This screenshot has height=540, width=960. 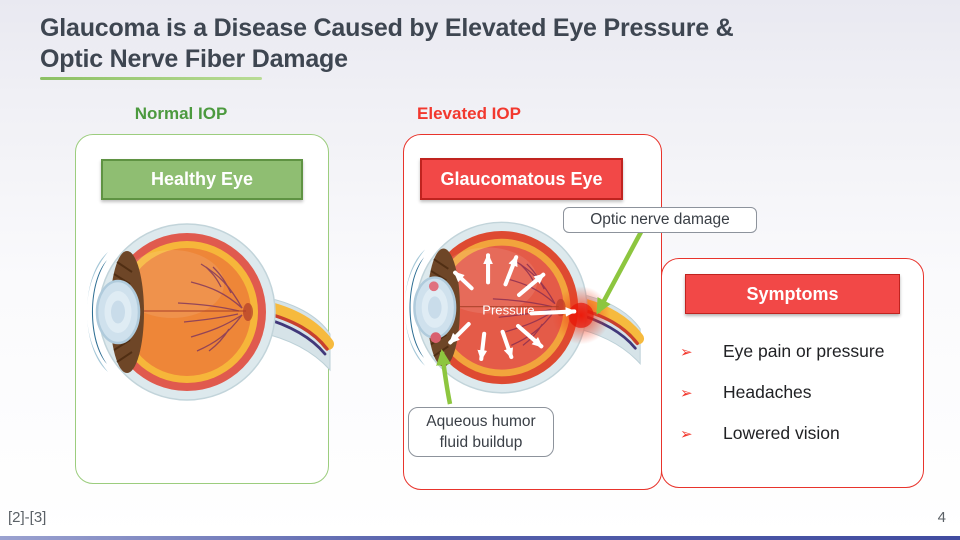 I want to click on glaucomatous-eye-illustration: Pressure, so click(x=521, y=310).